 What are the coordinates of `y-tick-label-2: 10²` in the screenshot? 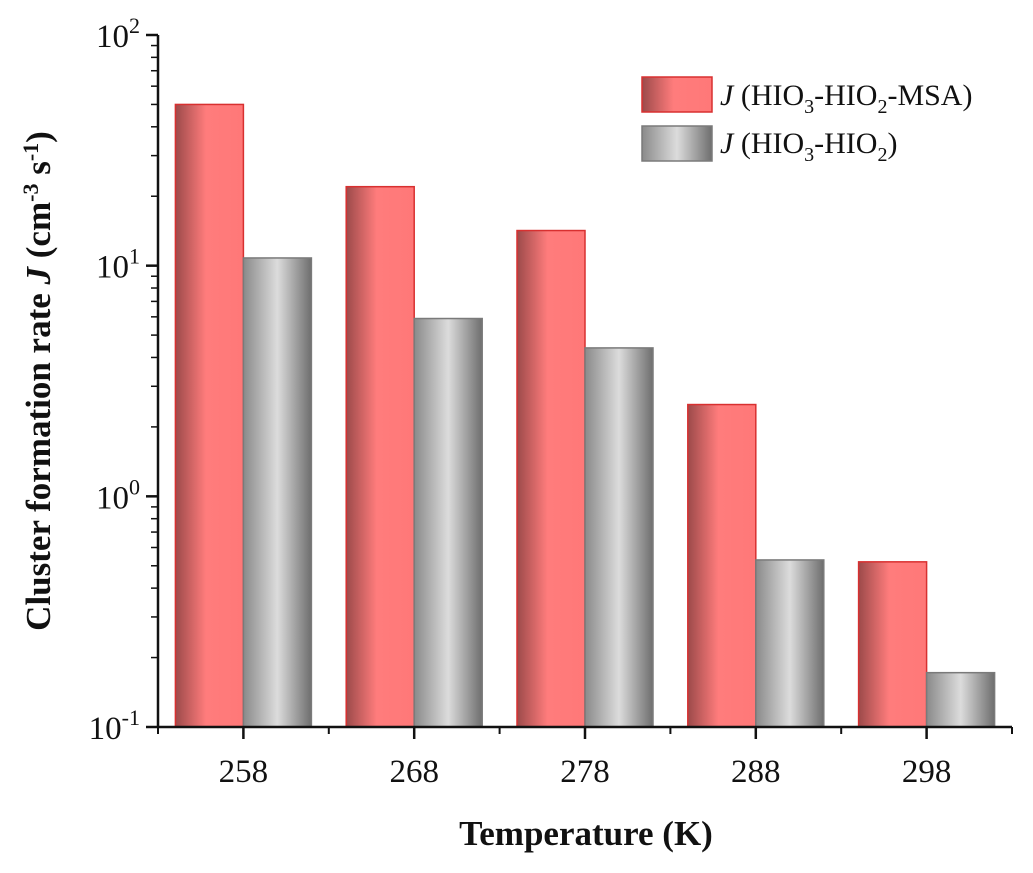 It's located at (118, 34).